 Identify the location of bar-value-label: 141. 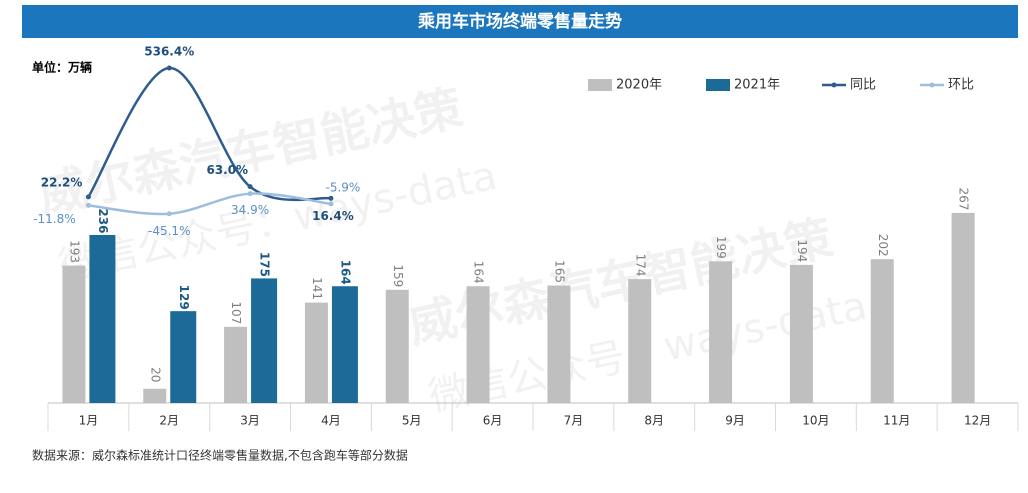
(317, 288).